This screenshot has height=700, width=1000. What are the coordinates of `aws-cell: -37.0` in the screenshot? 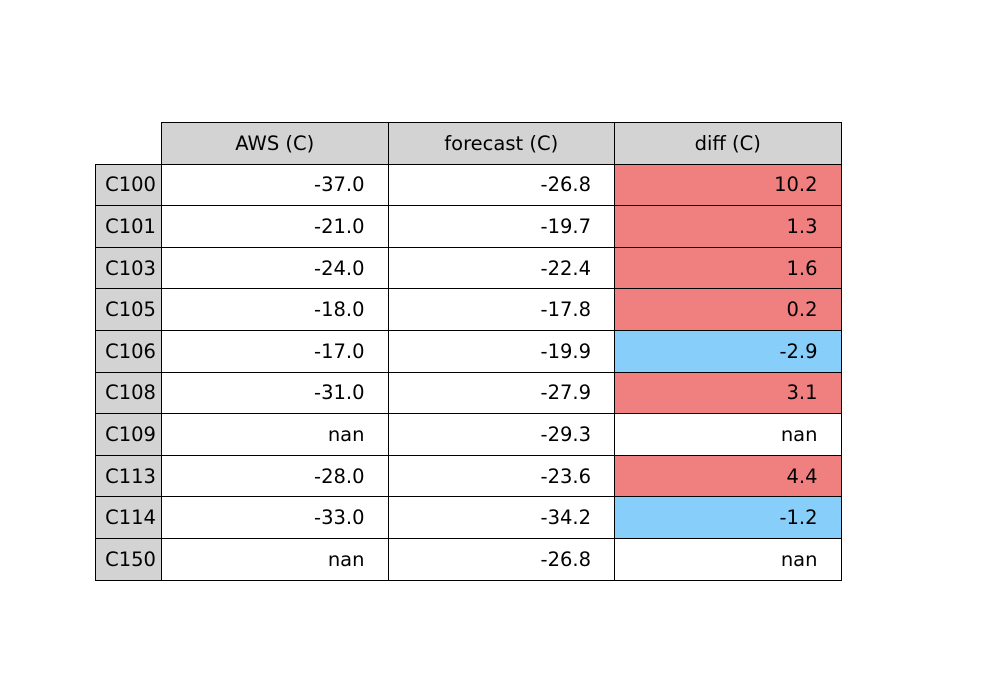 It's located at (275, 185).